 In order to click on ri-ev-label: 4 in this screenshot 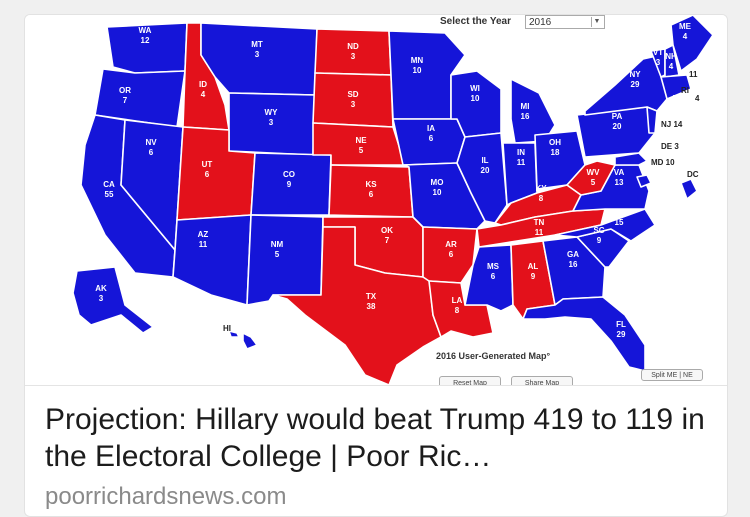, I will do `click(697, 98)`.